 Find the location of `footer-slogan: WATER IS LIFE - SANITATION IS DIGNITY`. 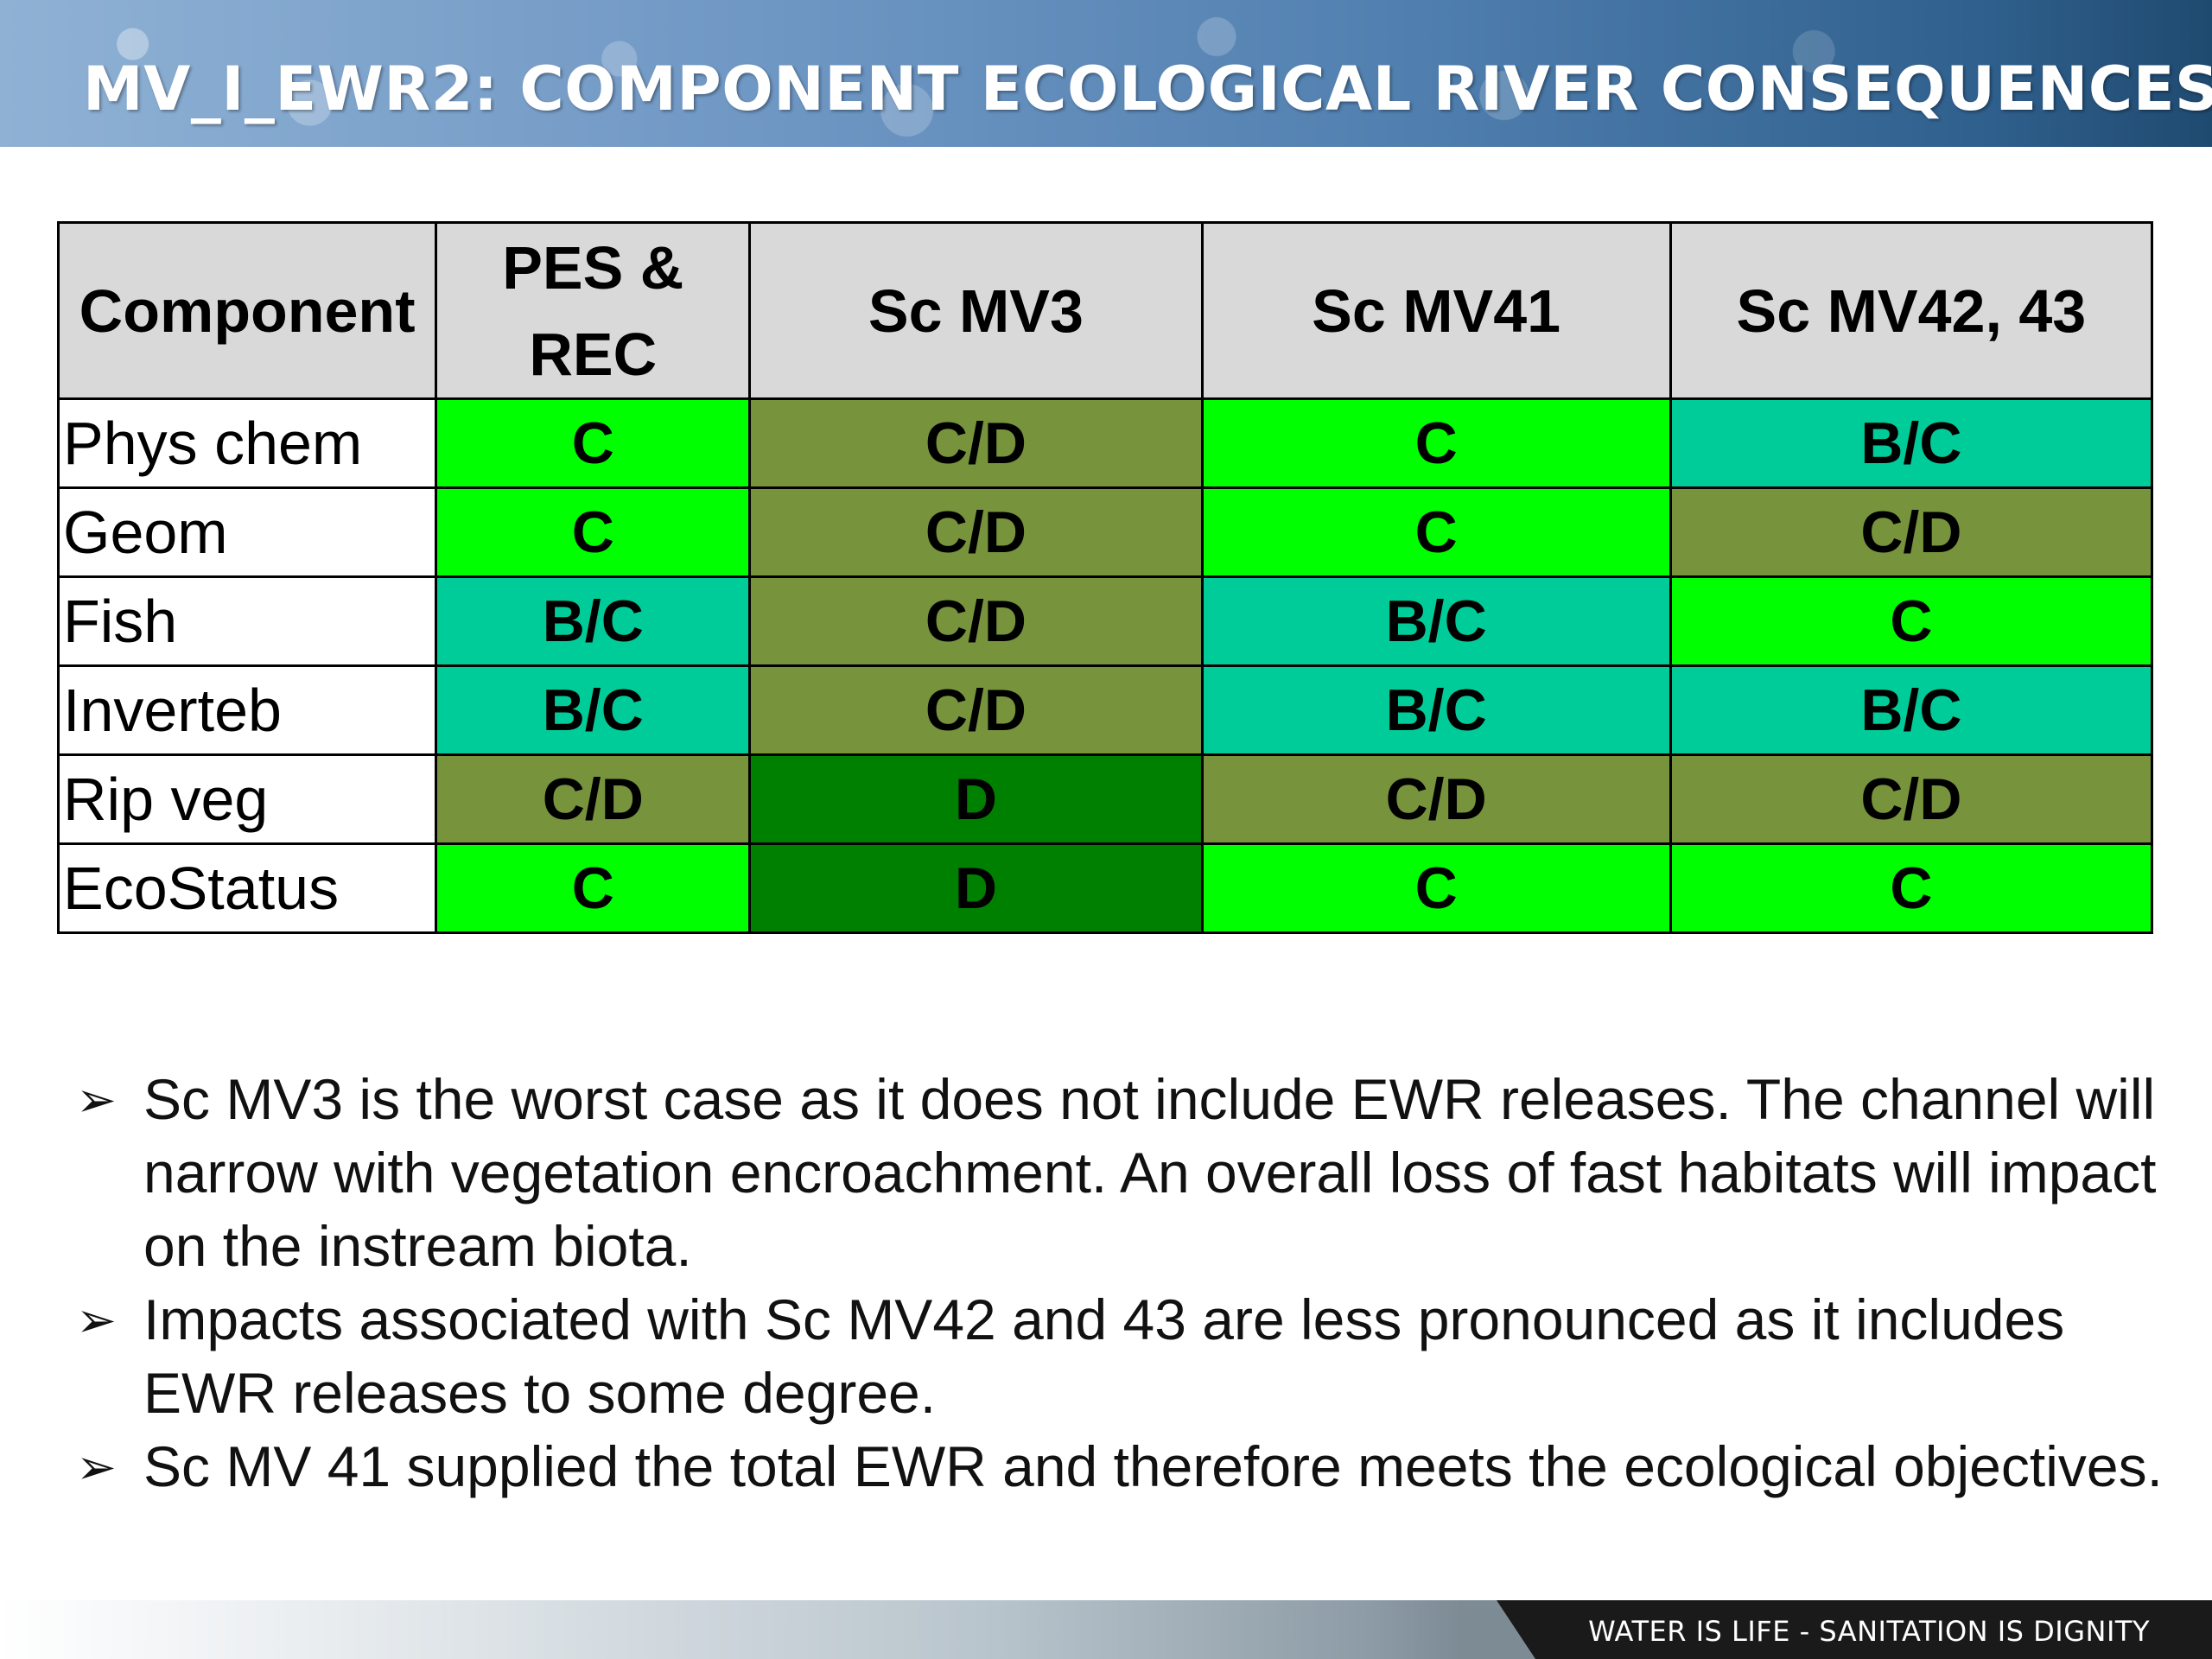

footer-slogan: WATER IS LIFE - SANITATION IS DIGNITY is located at coordinates (1869, 1631).